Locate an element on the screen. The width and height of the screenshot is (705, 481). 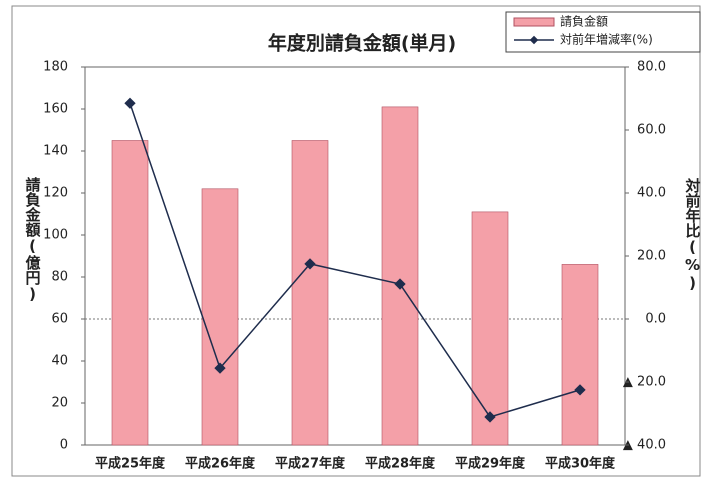
y2-tick-label: ▲ 40.0 is located at coordinates (644, 445).